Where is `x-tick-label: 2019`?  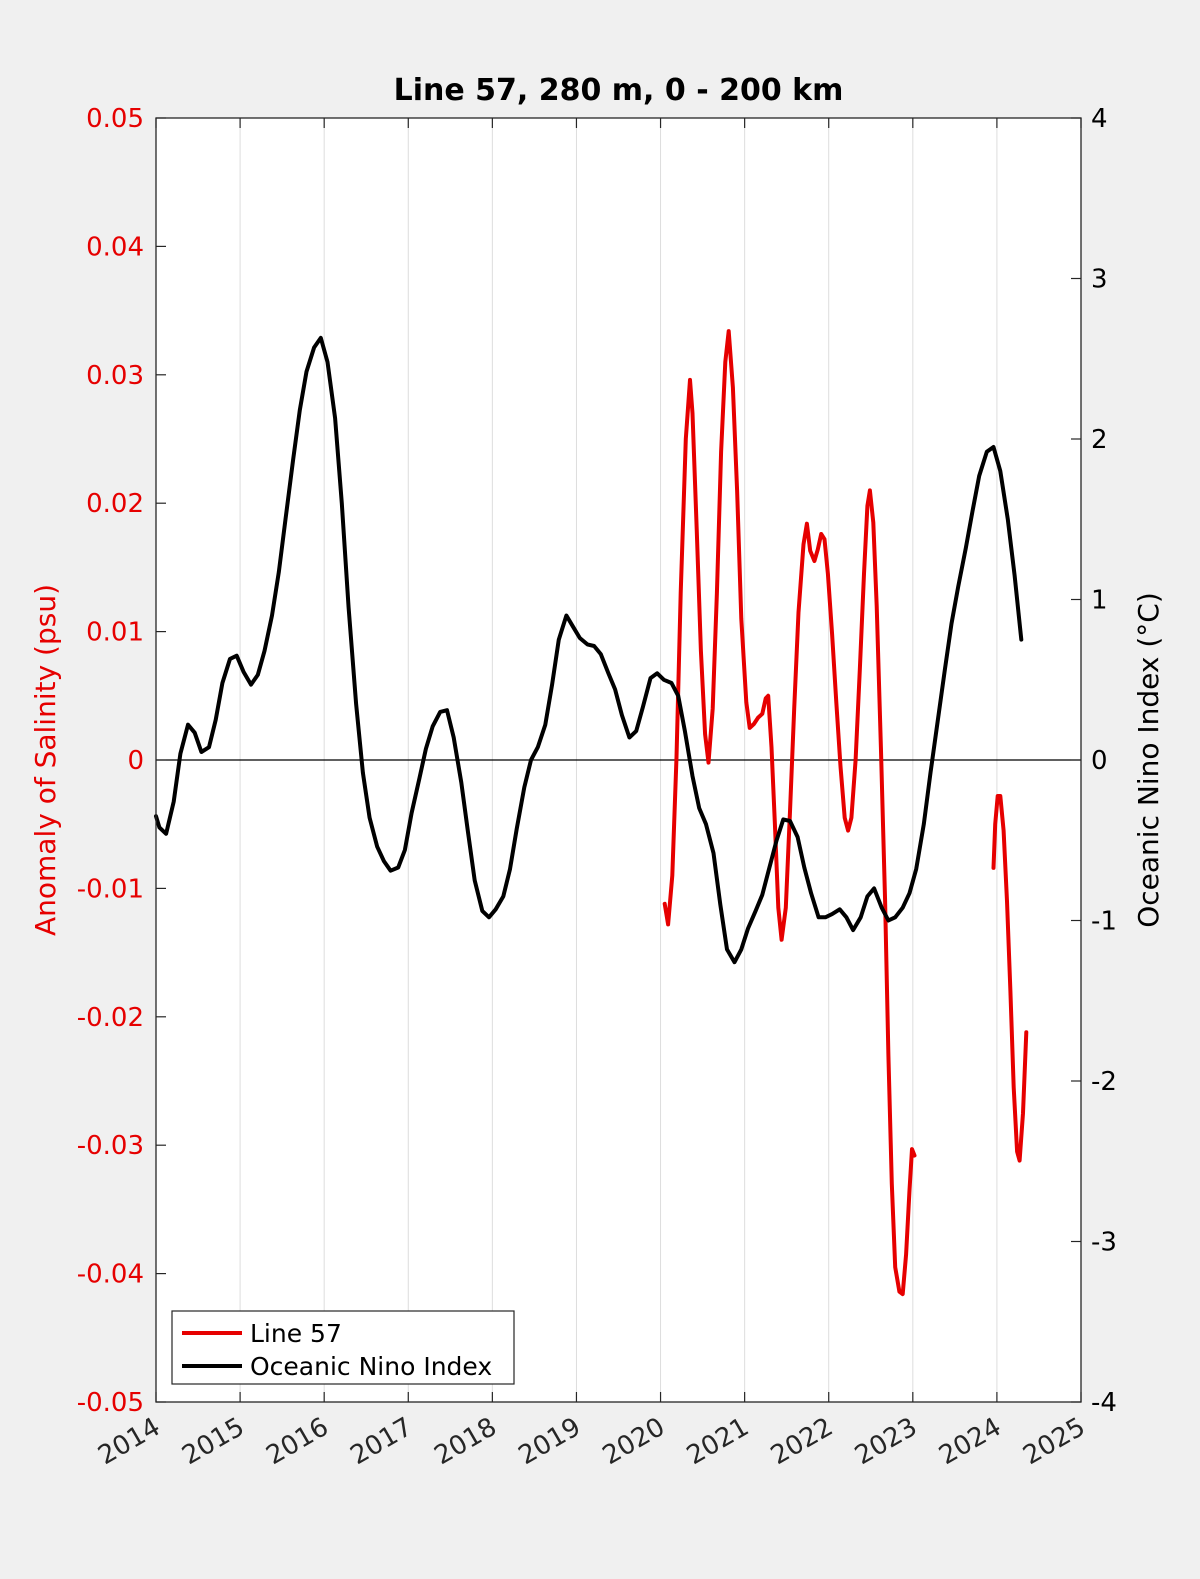 x-tick-label: 2019 is located at coordinates (550, 1441).